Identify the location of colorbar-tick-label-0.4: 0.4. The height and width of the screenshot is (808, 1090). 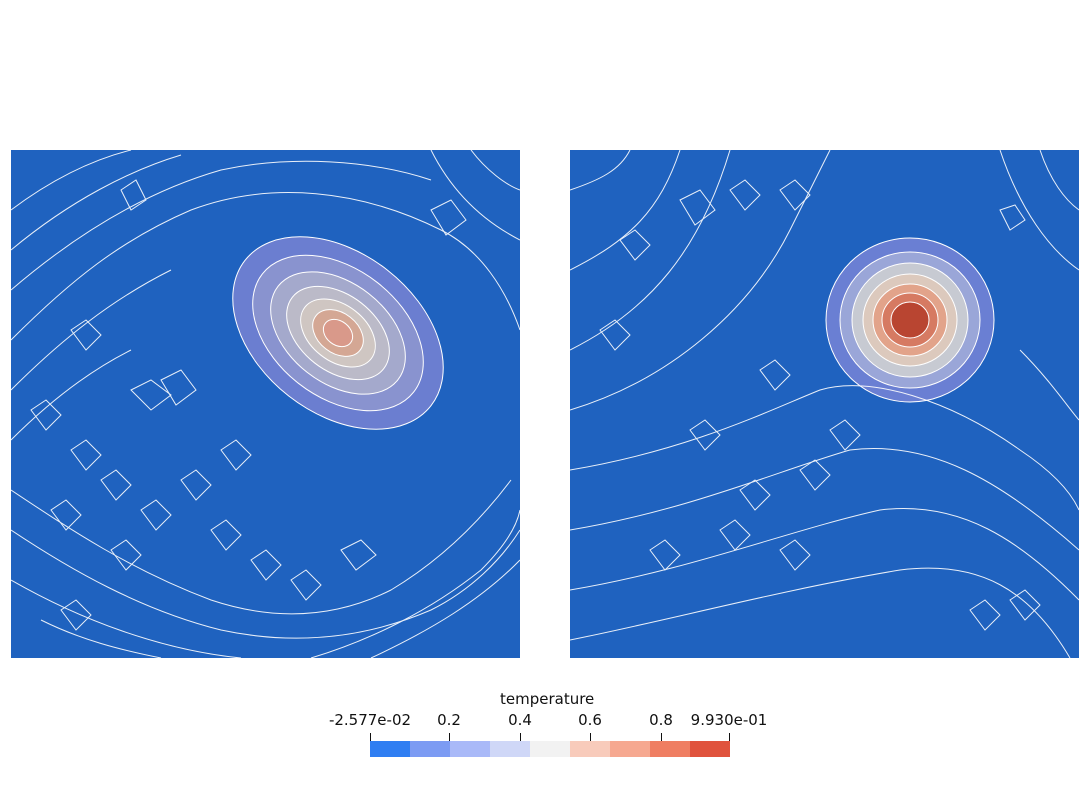
(520, 720).